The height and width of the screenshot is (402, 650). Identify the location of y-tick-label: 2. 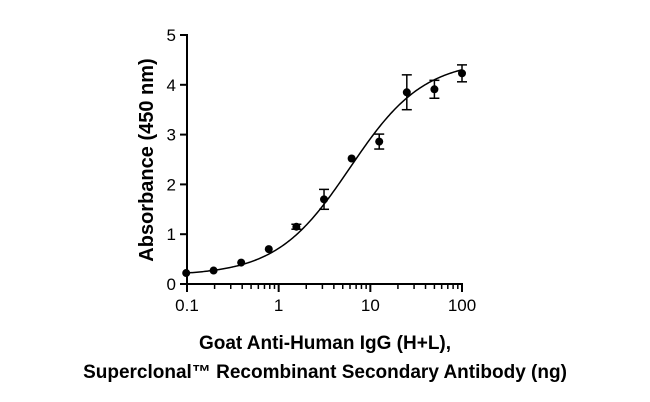
(171, 184).